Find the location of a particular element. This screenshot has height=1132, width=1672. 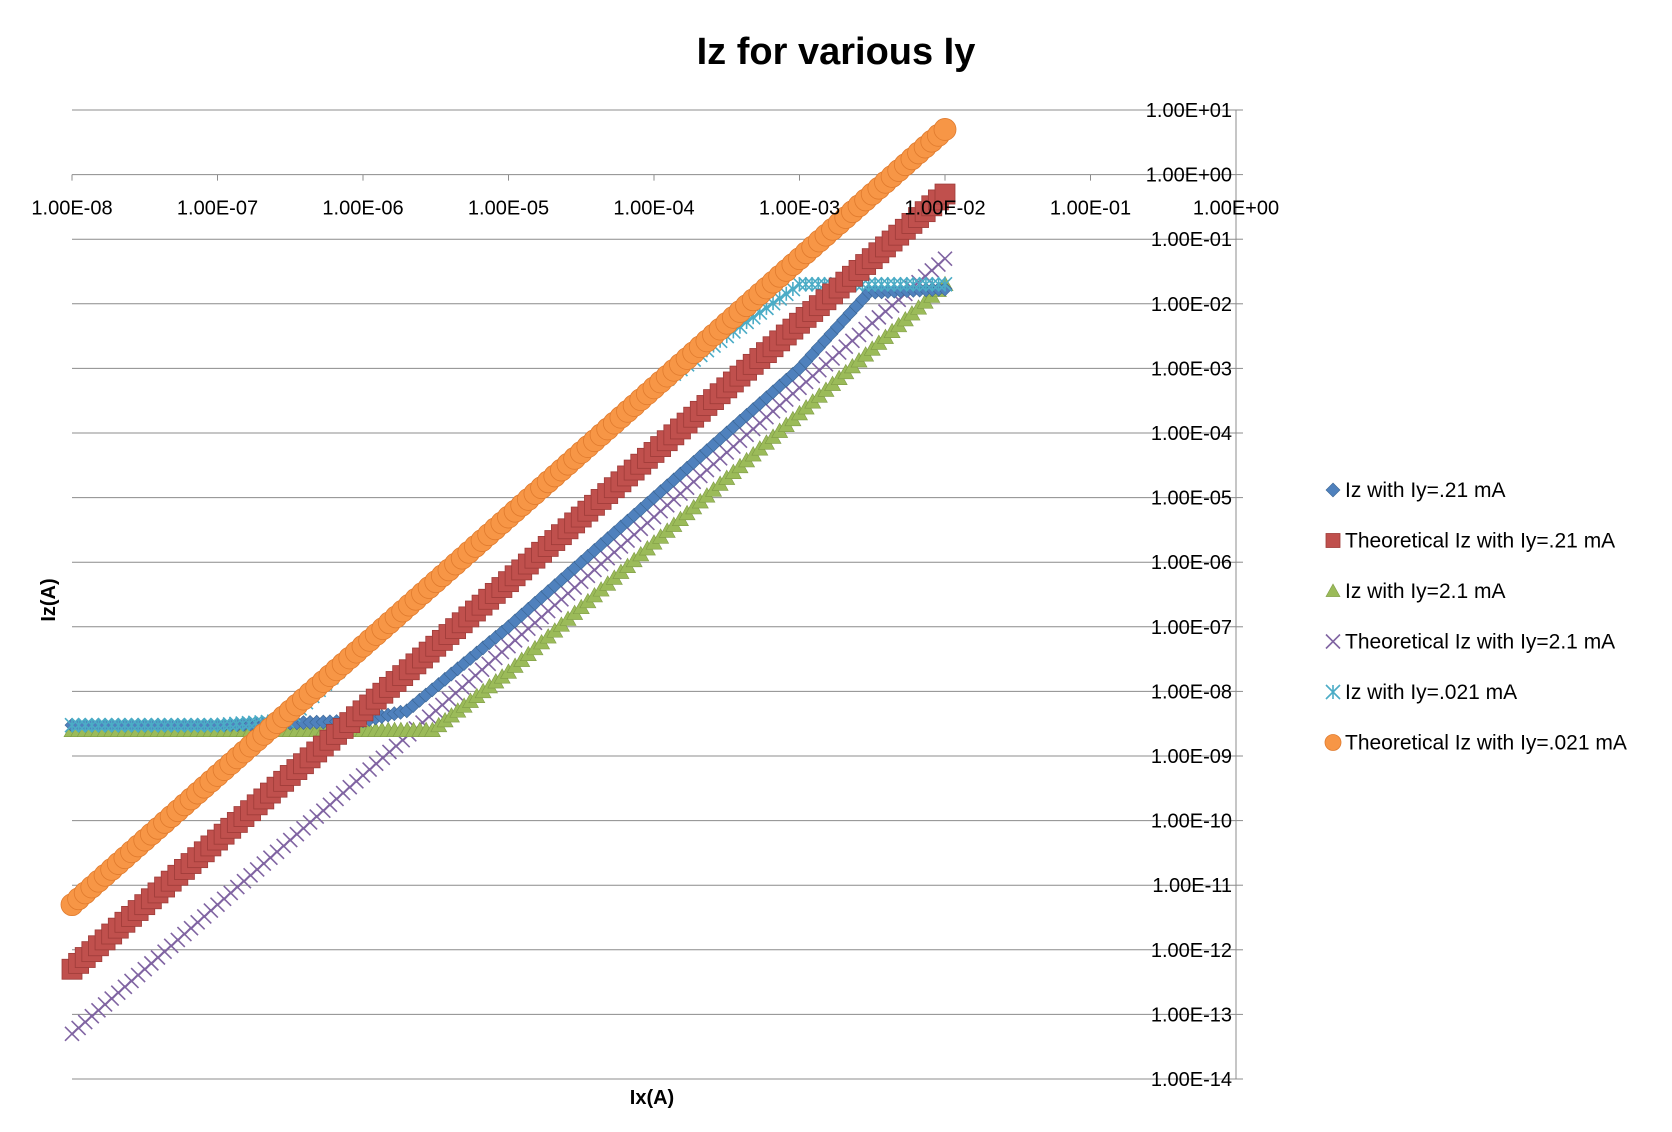

legend-item: Theoretical Iz with Iy=.021 mA is located at coordinates (1475, 743).